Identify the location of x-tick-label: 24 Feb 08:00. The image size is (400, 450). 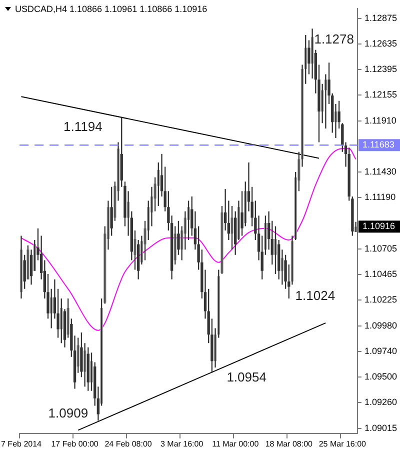
(128, 443).